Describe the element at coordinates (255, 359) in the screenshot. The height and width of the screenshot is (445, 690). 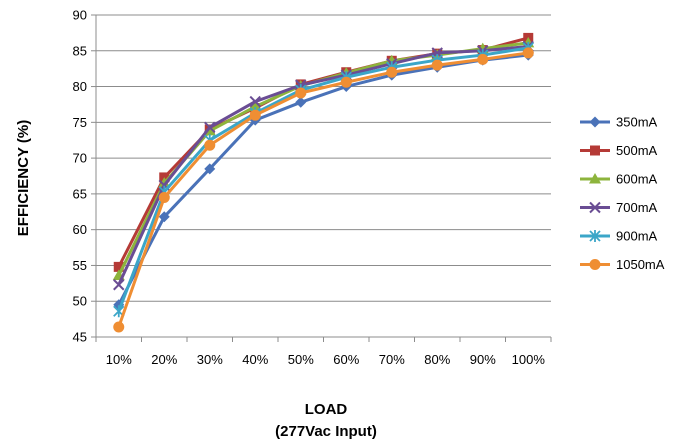
I see `x-tick-label: 40%` at that location.